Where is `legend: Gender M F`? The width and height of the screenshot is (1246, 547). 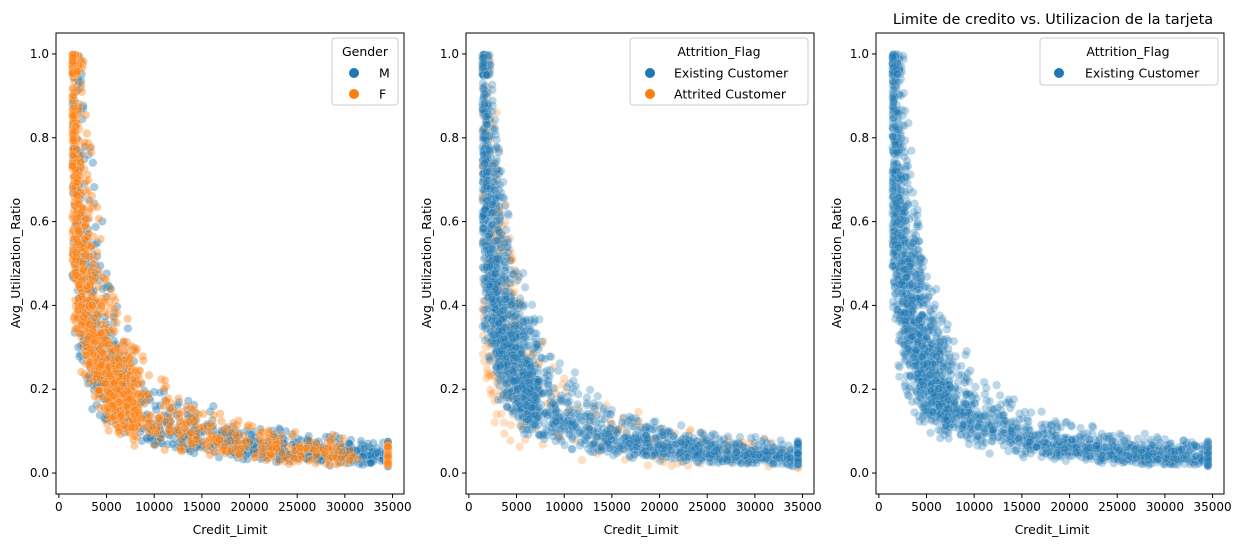 legend: Gender M F is located at coordinates (365, 71).